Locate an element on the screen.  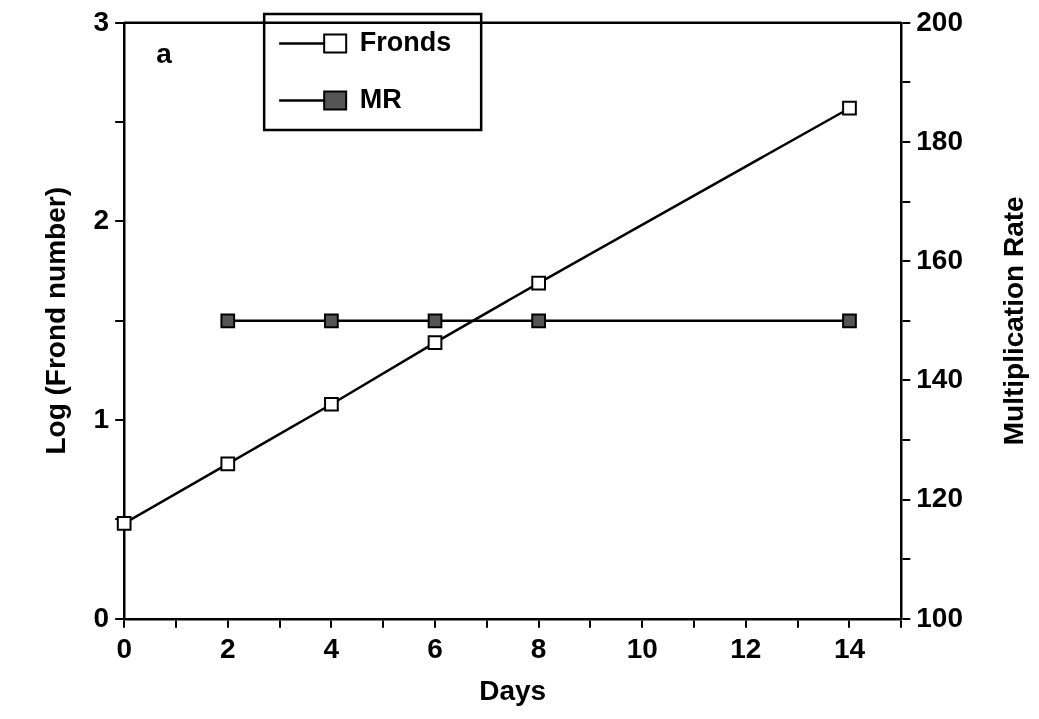
annotation: a is located at coordinates (164, 53).